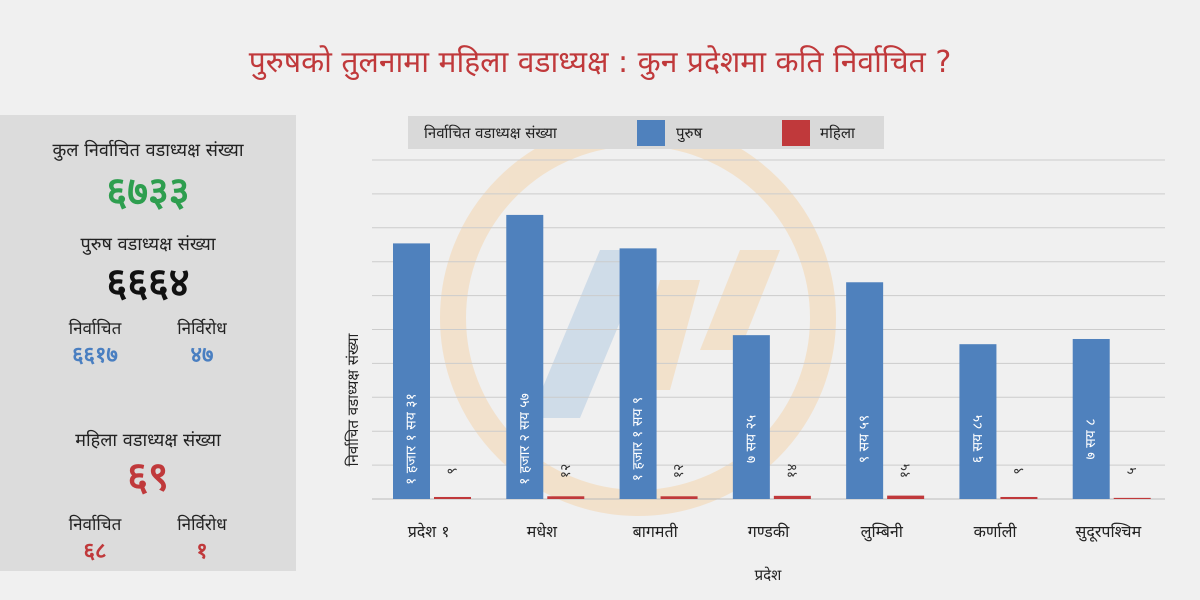  I want to click on x-axis-label: प्रदेश, so click(769, 575).